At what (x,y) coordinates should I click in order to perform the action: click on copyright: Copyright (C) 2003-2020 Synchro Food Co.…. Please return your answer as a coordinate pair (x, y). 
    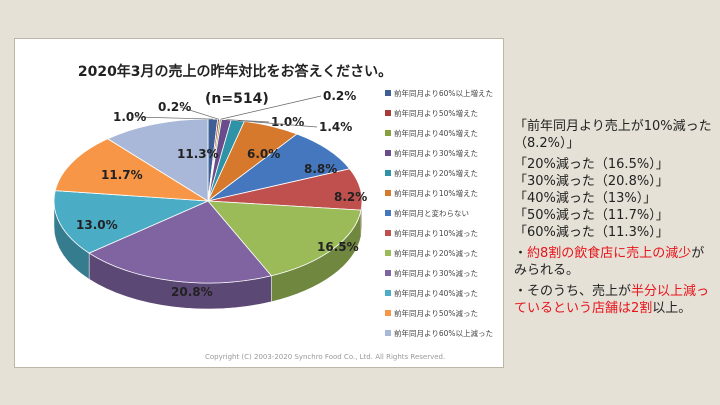
    Looking at the image, I should click on (325, 357).